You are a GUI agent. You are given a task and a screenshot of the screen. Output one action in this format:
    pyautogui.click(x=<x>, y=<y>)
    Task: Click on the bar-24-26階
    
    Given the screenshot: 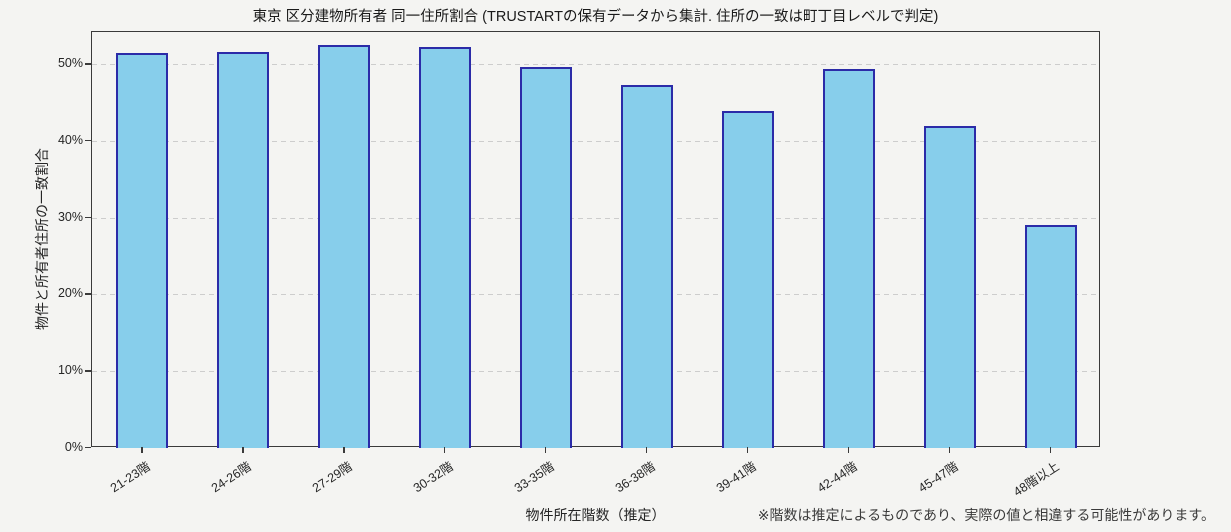 What is the action you would take?
    pyautogui.click(x=243, y=249)
    